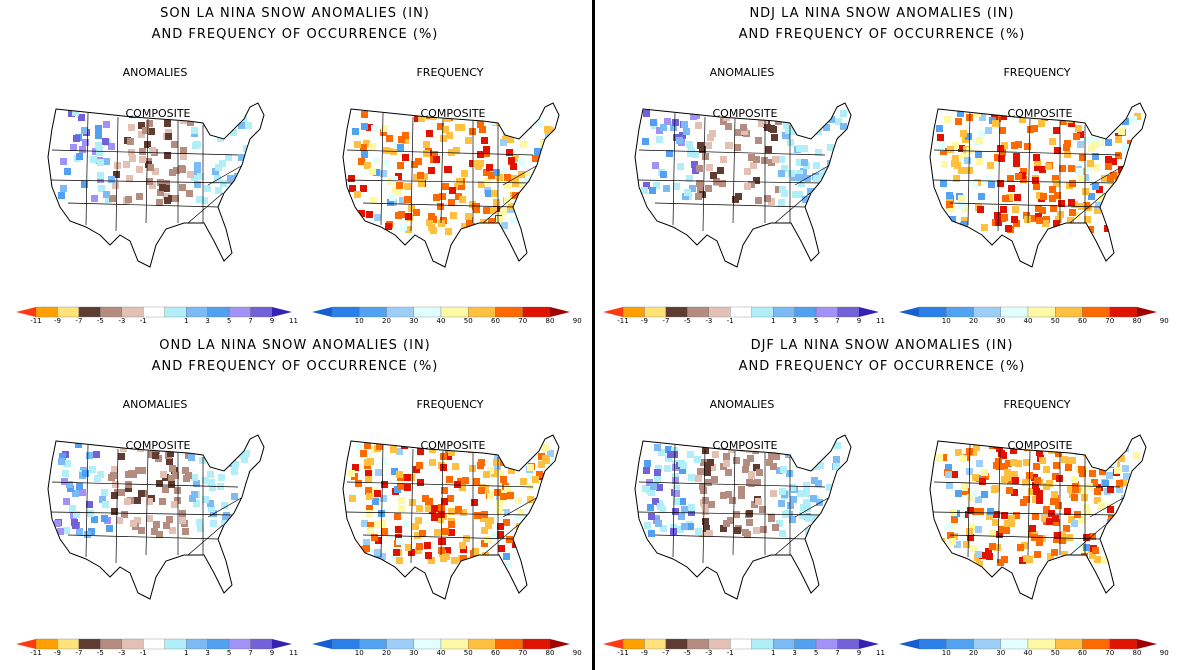 Image resolution: width=1179 pixels, height=670 pixels. I want to click on panel-title: SON LA NINA SNOW ANOMALIES (IN), so click(295, 13).